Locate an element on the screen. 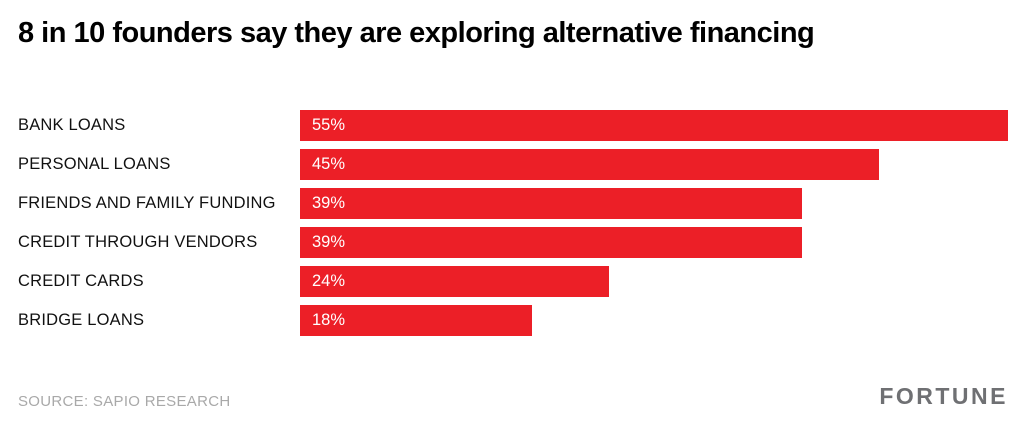 The image size is (1024, 426). bar-track: 55% is located at coordinates (654, 125).